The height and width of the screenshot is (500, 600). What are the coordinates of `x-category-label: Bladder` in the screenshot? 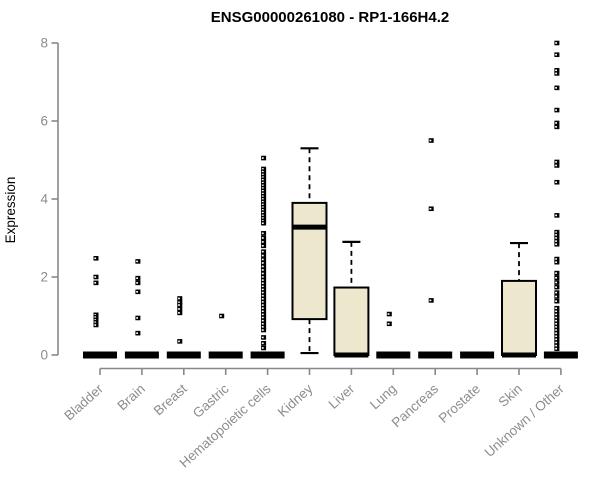 It's located at (83, 402).